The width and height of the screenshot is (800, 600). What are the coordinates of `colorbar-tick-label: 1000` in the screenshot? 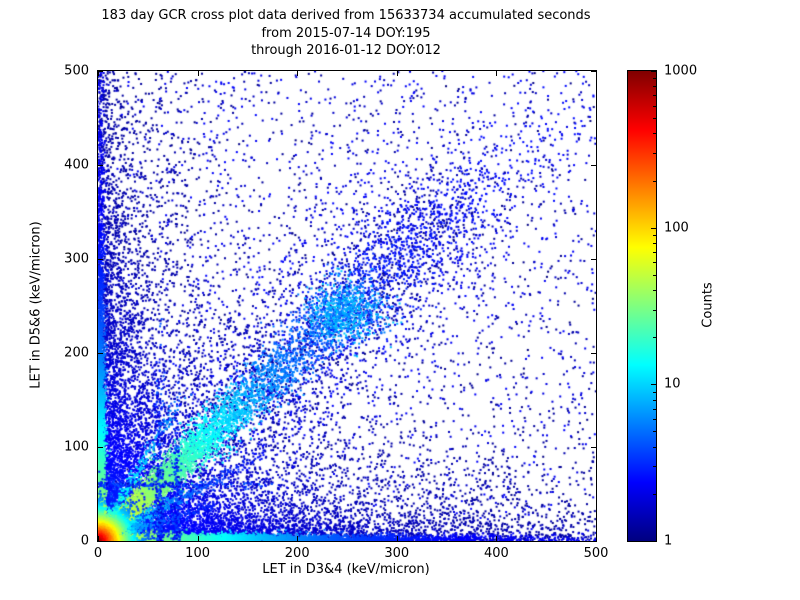 It's located at (681, 71).